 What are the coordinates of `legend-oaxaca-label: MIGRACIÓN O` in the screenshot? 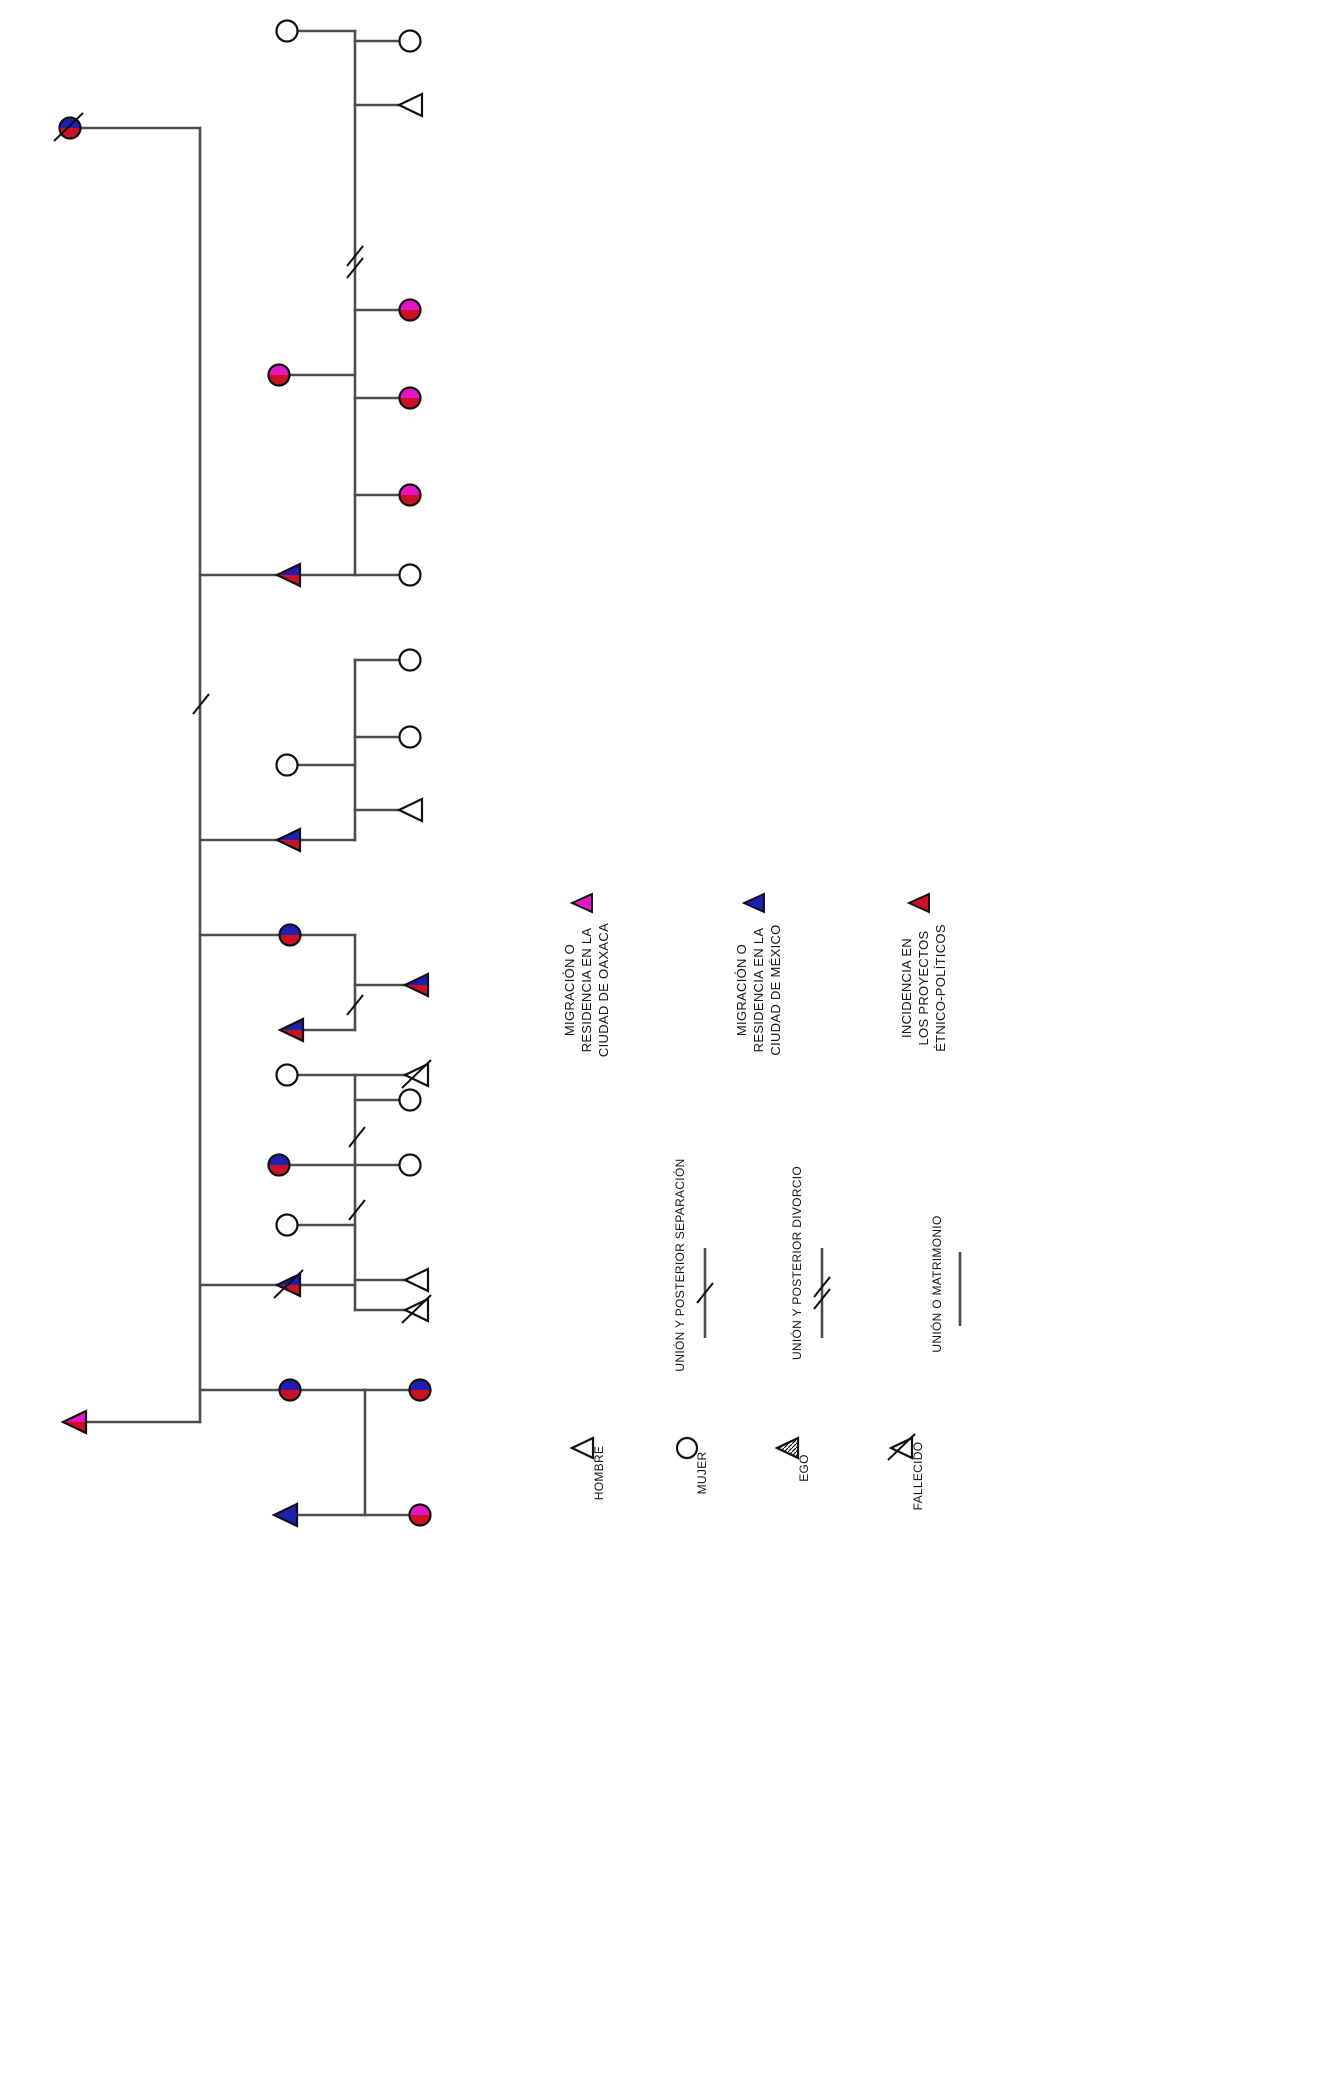 It's located at (569, 990).